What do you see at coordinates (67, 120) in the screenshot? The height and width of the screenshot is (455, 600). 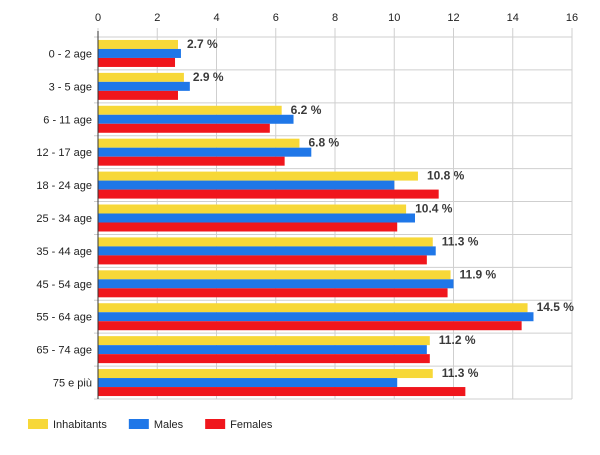 I see `y-tick-label: 6 - 11 age` at bounding box center [67, 120].